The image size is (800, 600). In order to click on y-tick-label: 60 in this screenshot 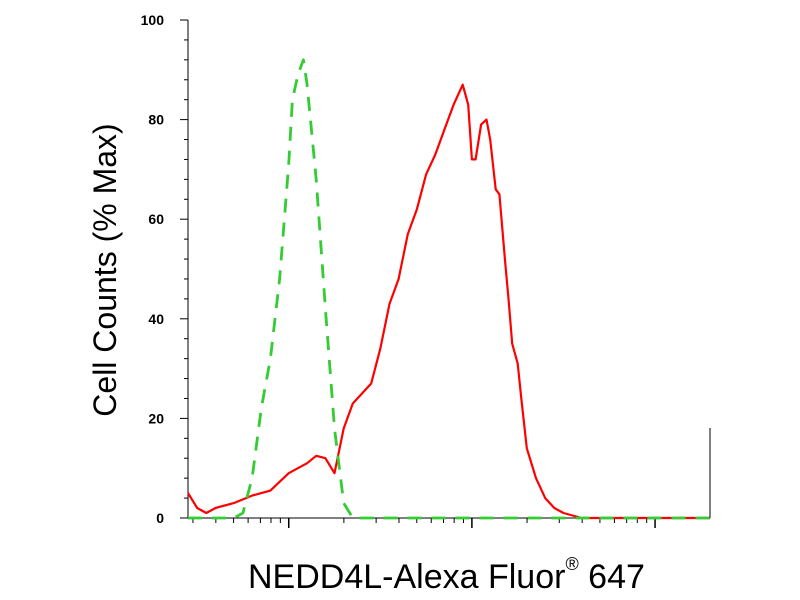, I will do `click(156, 219)`.